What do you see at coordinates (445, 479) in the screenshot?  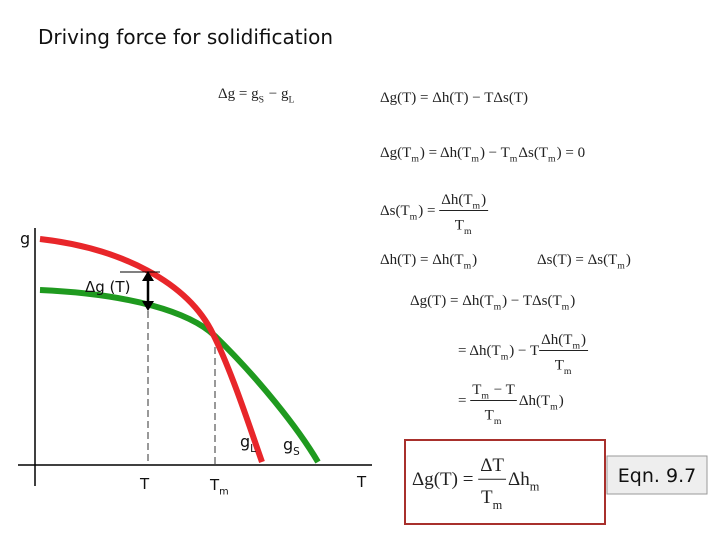 I see `text-run: Δg(T) =` at bounding box center [445, 479].